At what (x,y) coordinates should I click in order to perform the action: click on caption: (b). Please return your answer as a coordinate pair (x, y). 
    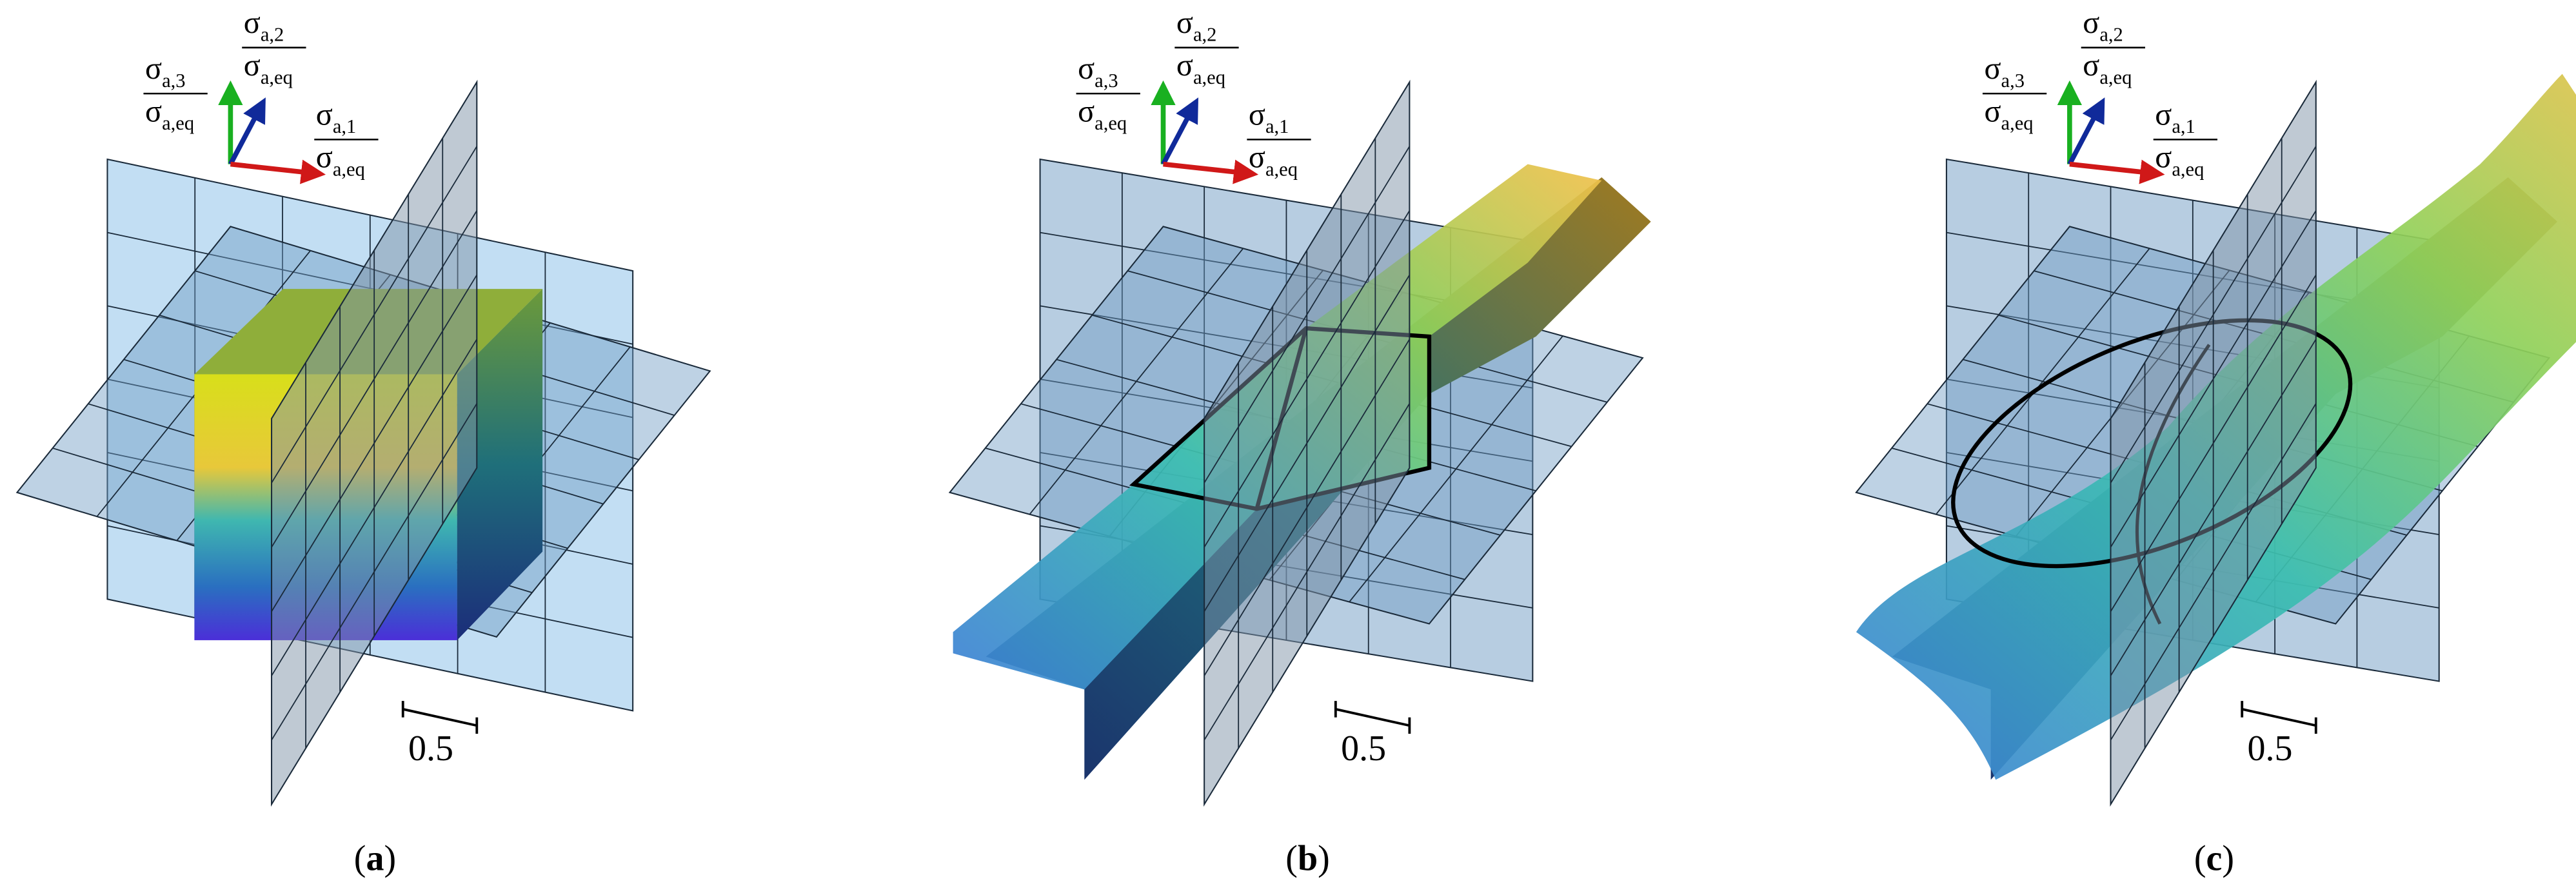
    Looking at the image, I should click on (1307, 858).